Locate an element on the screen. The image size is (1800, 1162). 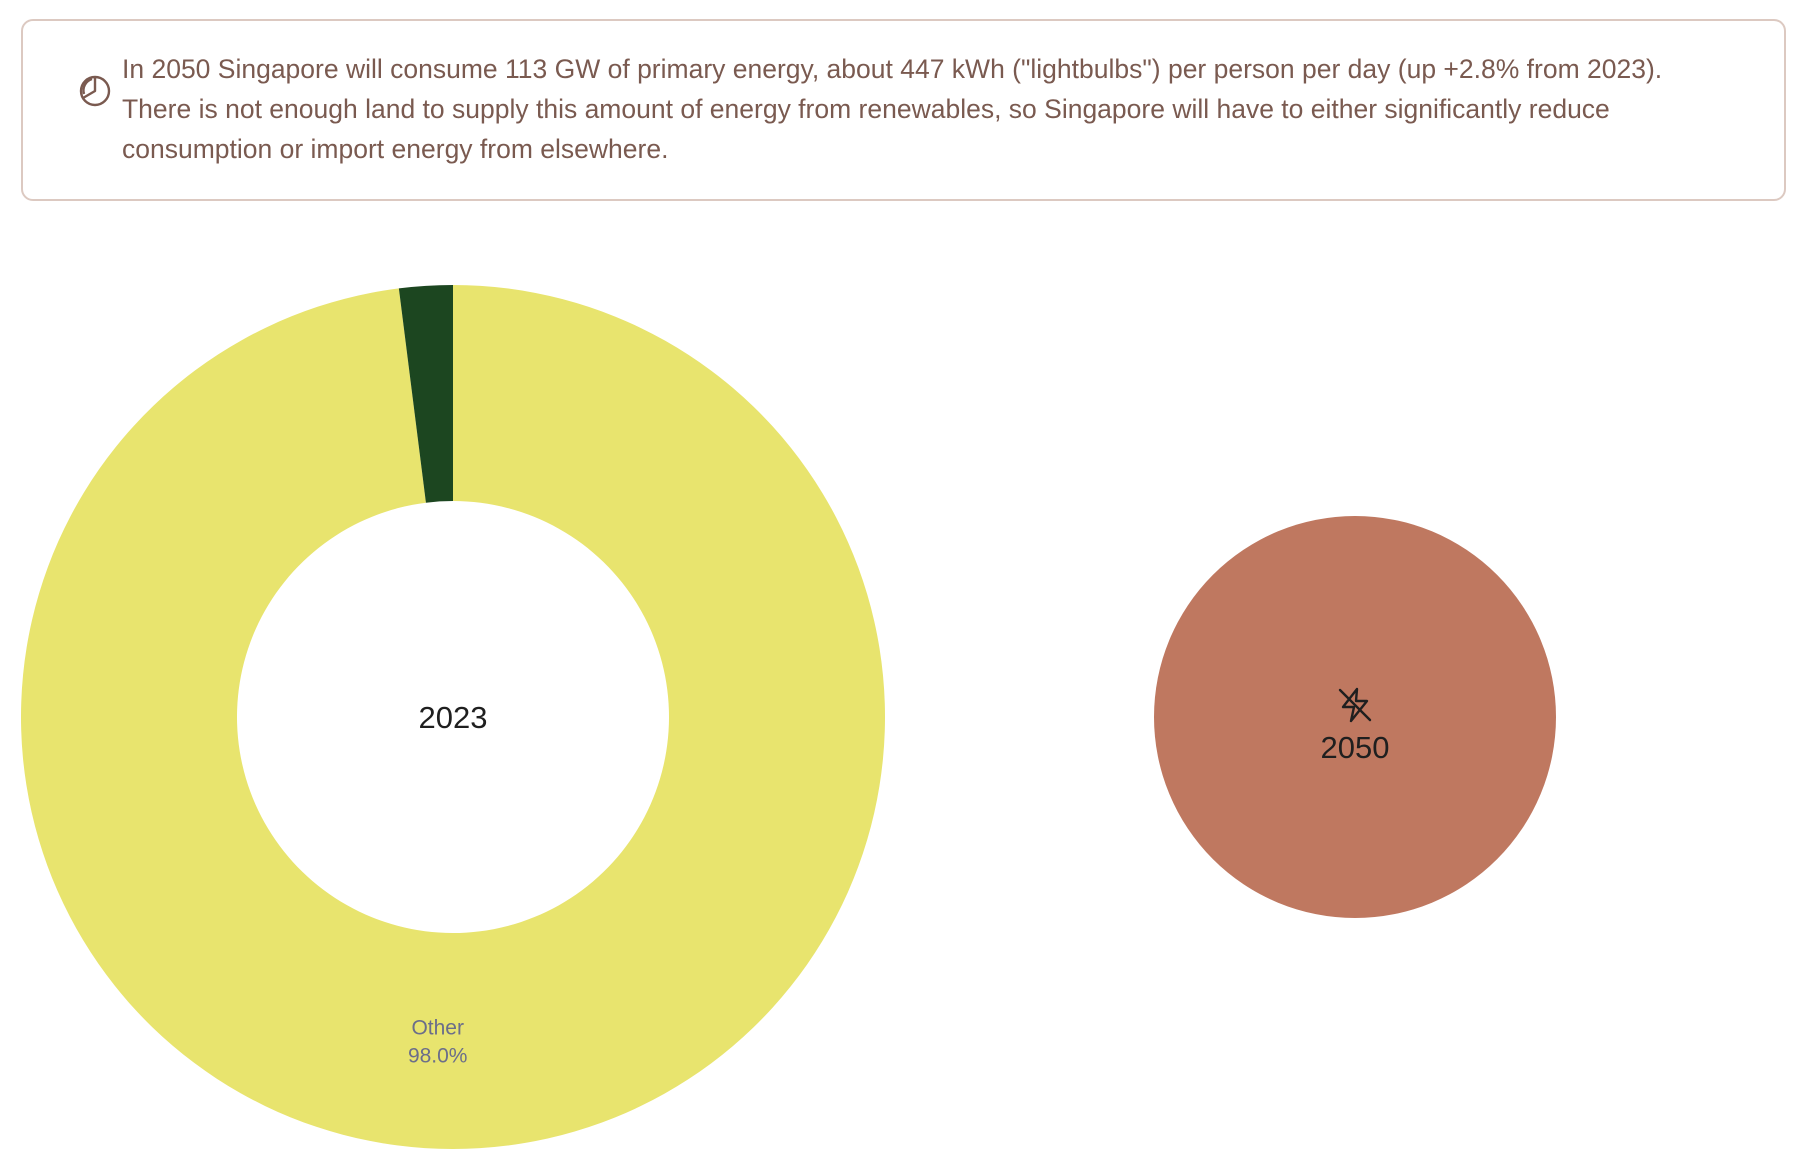
slice-value-label: 98.0% is located at coordinates (438, 1056).